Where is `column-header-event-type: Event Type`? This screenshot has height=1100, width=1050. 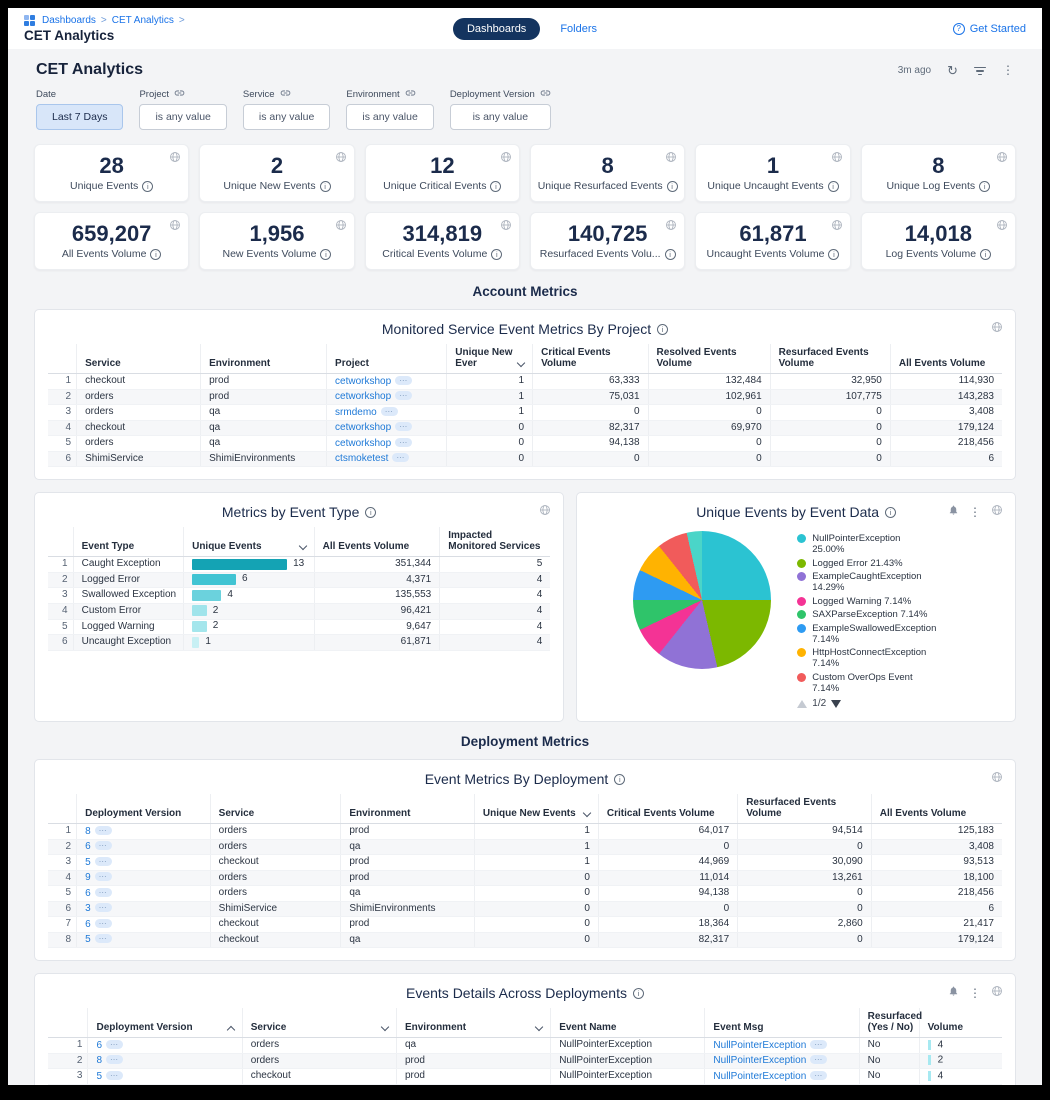 column-header-event-type: Event Type is located at coordinates (128, 542).